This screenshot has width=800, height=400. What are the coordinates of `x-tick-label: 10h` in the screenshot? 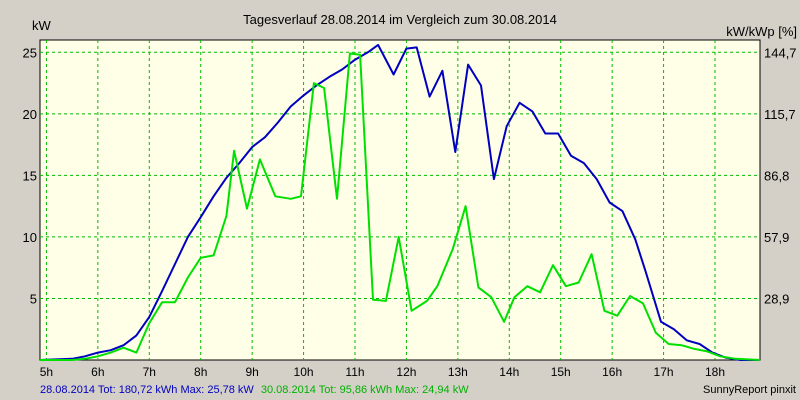 It's located at (304, 372).